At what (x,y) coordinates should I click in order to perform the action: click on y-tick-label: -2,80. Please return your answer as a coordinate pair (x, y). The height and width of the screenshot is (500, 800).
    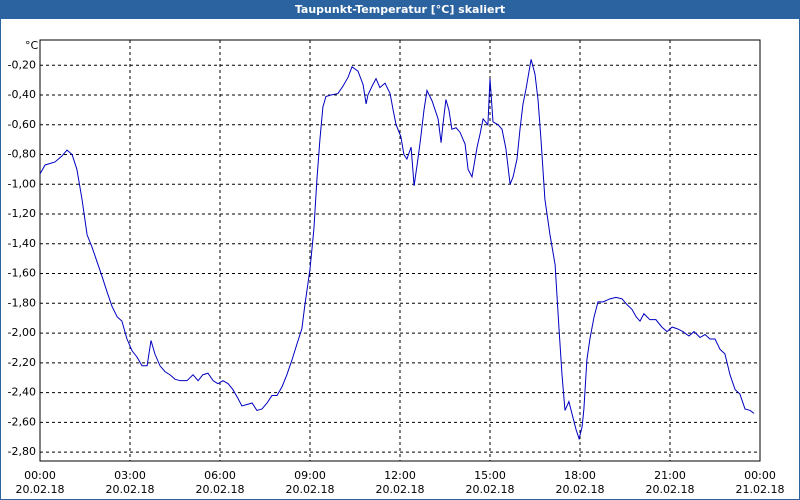
    Looking at the image, I should click on (22, 451).